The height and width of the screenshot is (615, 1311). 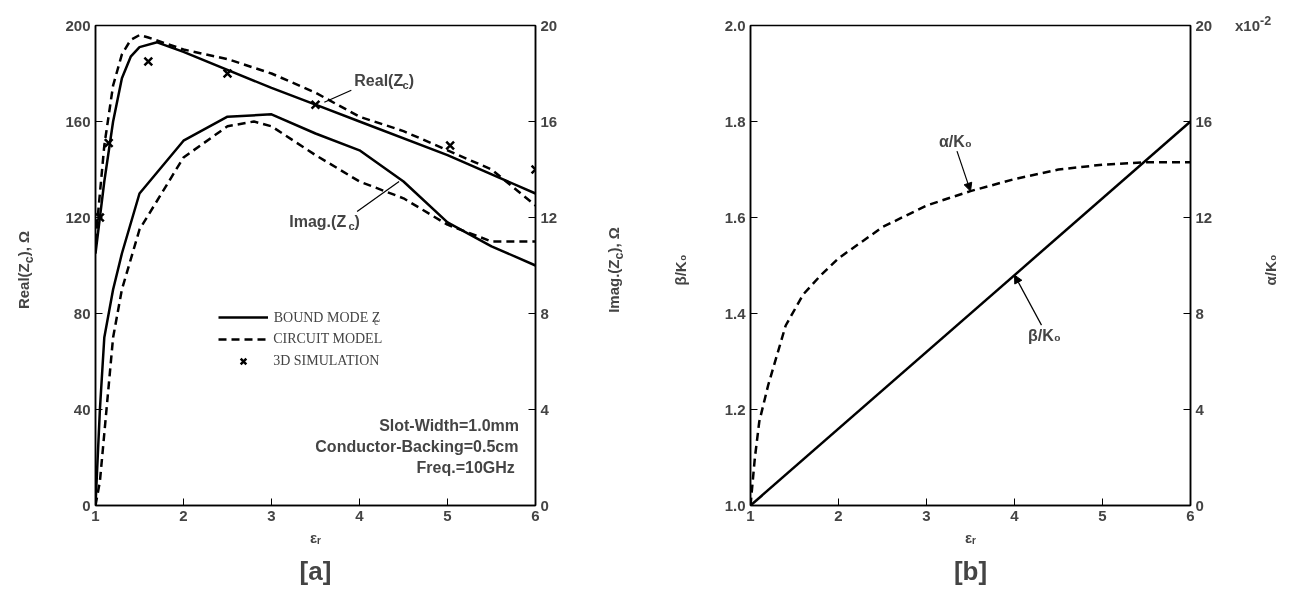 What do you see at coordinates (735, 409) in the screenshot?
I see `y-tick-label: 1.2` at bounding box center [735, 409].